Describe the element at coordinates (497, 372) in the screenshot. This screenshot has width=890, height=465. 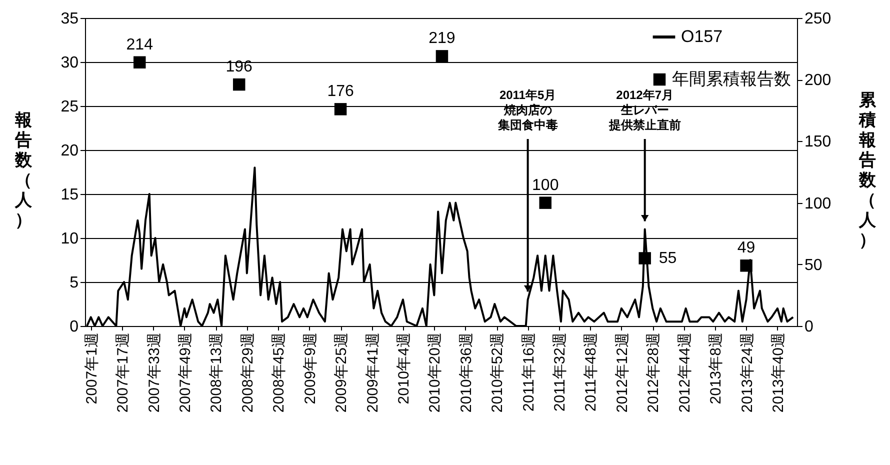
I see `x-tick-label: 2010年52週` at that location.